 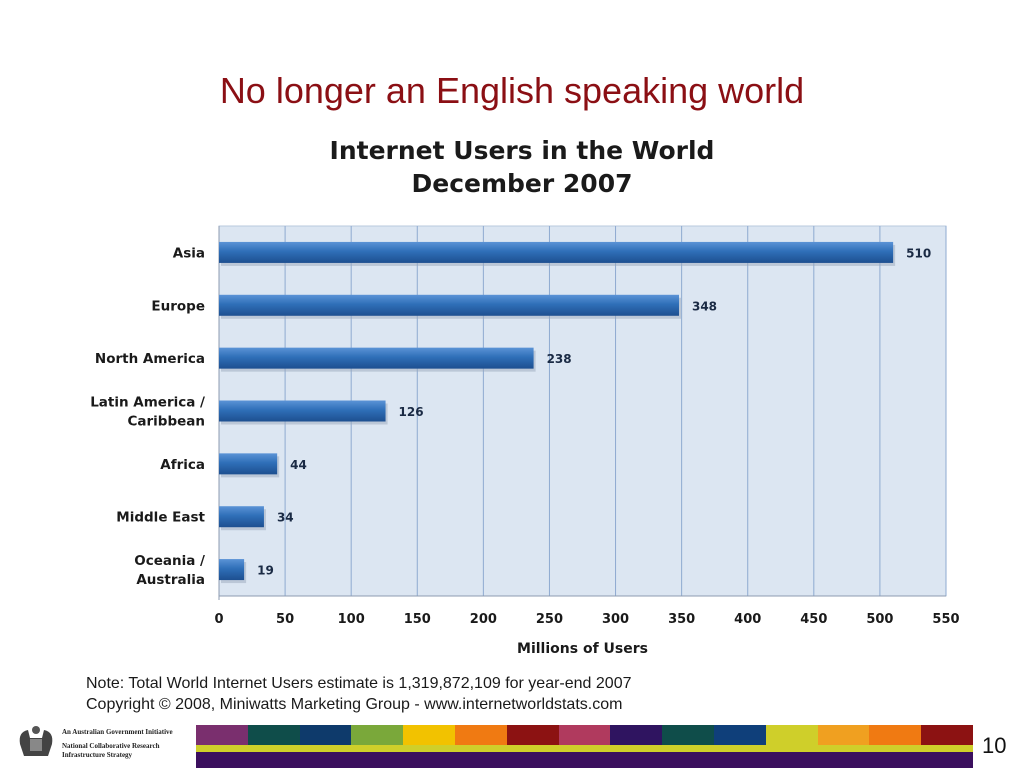 I want to click on bar-value-label: 44, so click(x=298, y=465).